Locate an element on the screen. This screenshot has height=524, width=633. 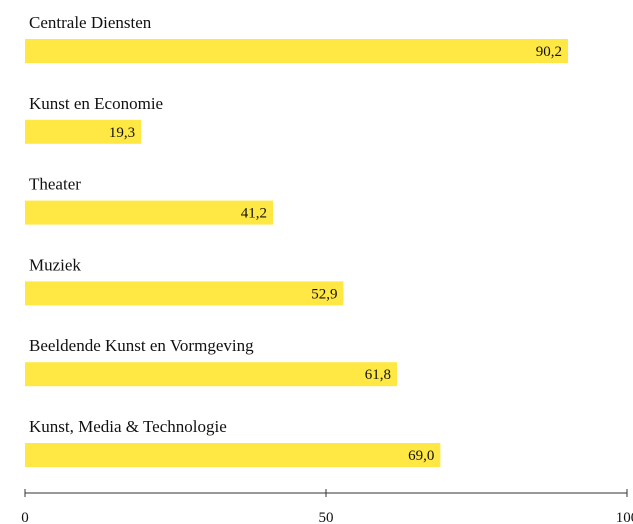
x-tick-label: 50 is located at coordinates (326, 517).